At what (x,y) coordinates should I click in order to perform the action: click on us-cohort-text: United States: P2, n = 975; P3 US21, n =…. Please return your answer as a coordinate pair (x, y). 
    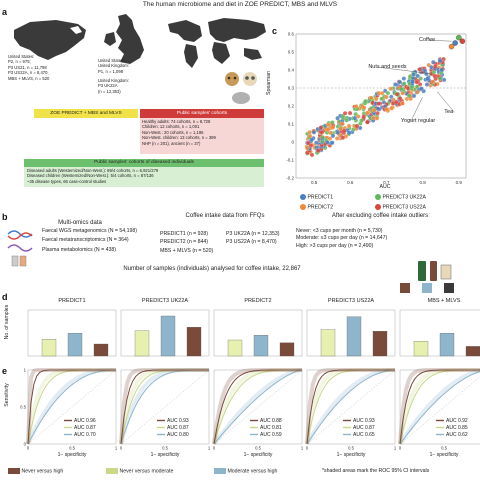
    Looking at the image, I should click on (29, 67).